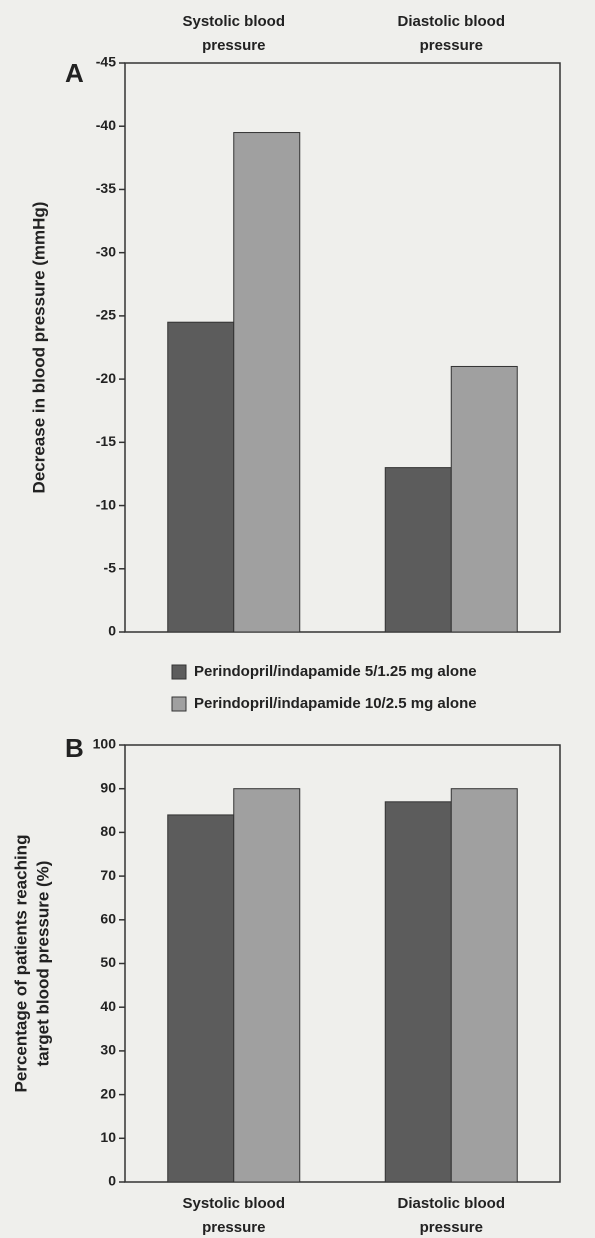 This screenshot has width=595, height=1238. Describe the element at coordinates (108, 962) in the screenshot. I see `y-tick-label: 50` at that location.